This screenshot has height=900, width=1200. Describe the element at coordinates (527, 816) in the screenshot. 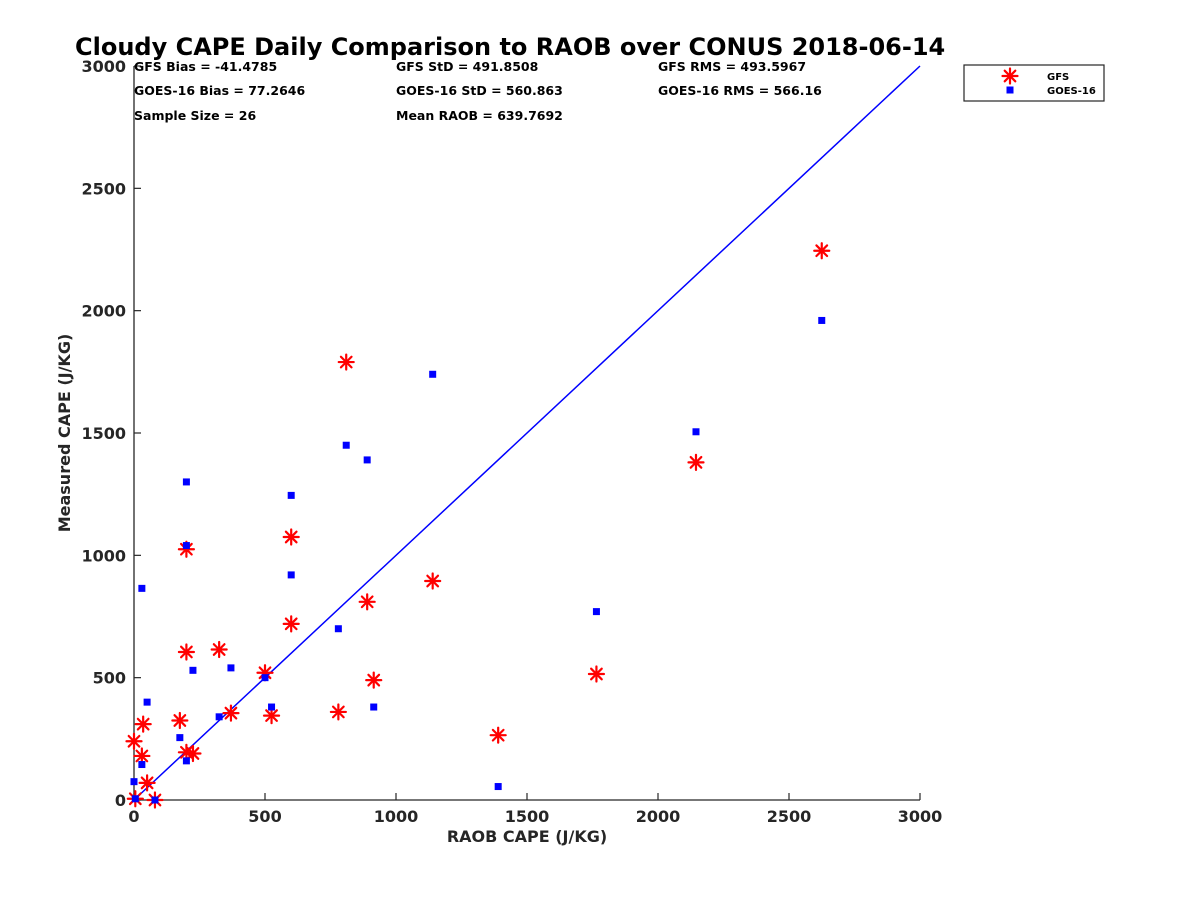

I see `x-tick-label: 1500` at that location.